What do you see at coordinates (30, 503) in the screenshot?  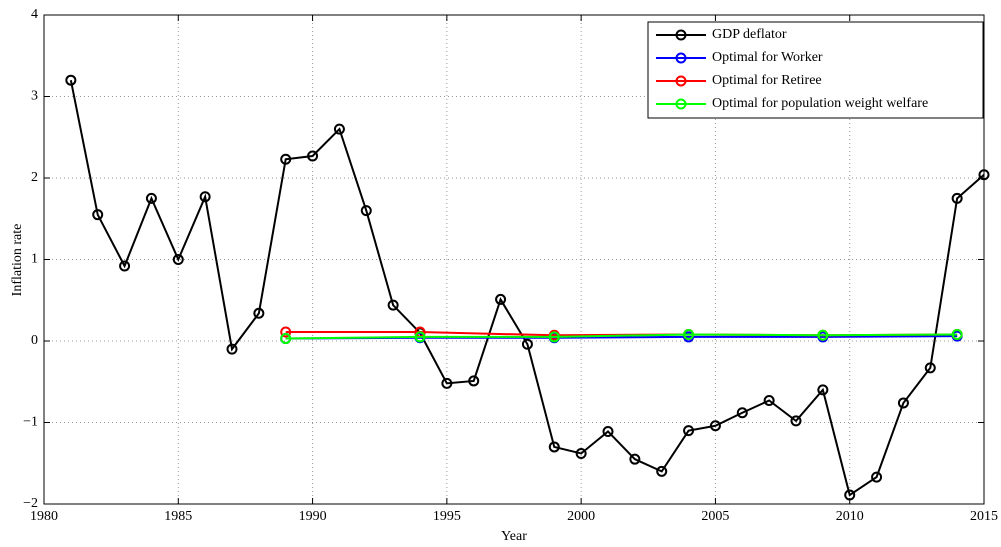 I see `y-tick-label: −2` at bounding box center [30, 503].